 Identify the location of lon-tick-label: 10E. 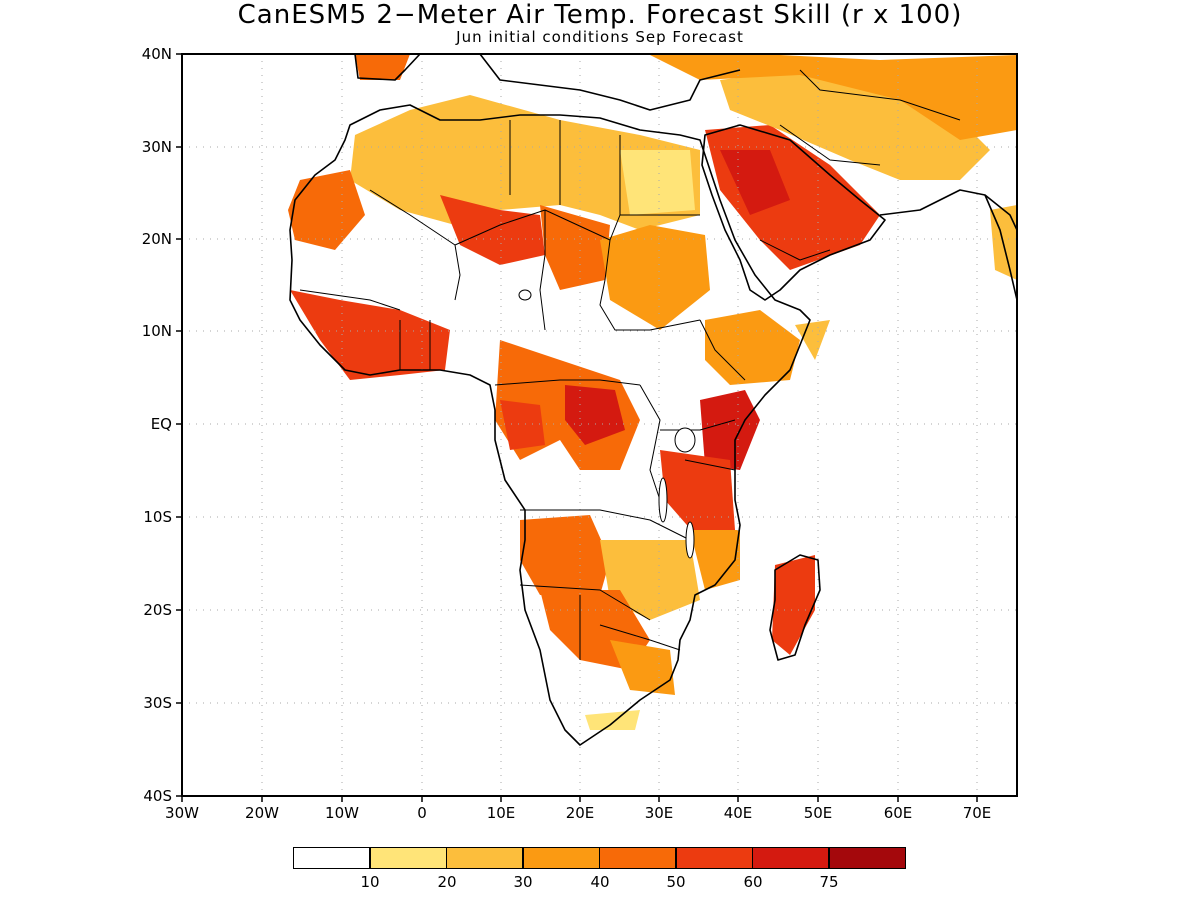
(501, 813).